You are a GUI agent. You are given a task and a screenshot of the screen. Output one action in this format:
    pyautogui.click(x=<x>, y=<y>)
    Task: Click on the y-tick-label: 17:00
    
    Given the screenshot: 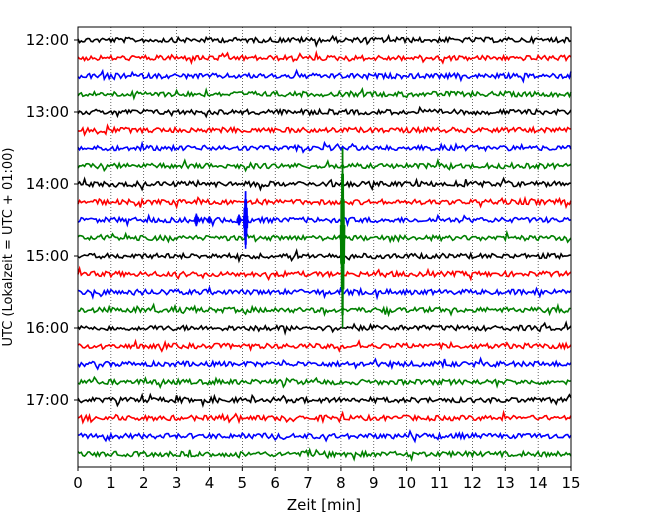 What is the action you would take?
    pyautogui.click(x=47, y=400)
    